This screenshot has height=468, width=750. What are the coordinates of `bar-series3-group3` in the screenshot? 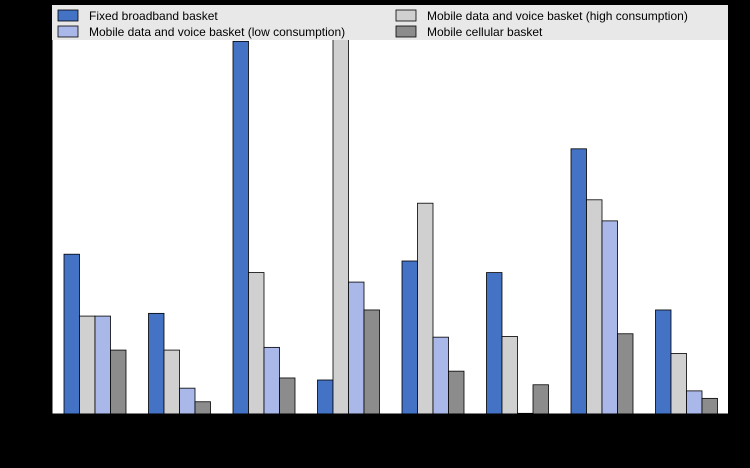 It's located at (271, 380).